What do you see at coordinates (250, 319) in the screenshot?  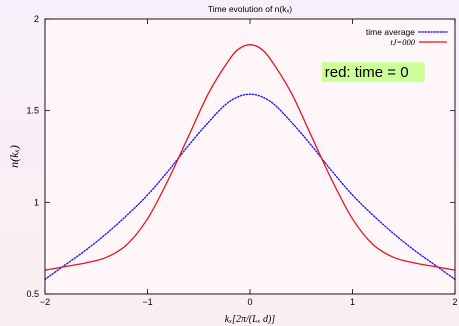 I see `x-axis-label: kₓ[2π/(Lₓ d)]` at bounding box center [250, 319].